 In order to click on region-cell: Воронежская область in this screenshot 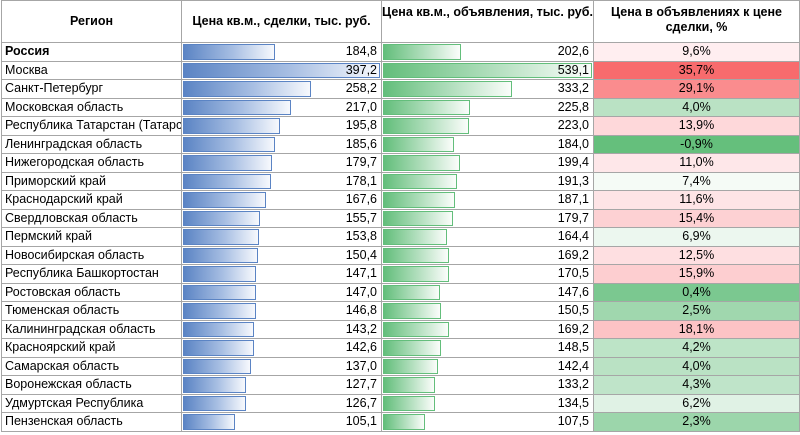, I will do `click(91, 385)`.